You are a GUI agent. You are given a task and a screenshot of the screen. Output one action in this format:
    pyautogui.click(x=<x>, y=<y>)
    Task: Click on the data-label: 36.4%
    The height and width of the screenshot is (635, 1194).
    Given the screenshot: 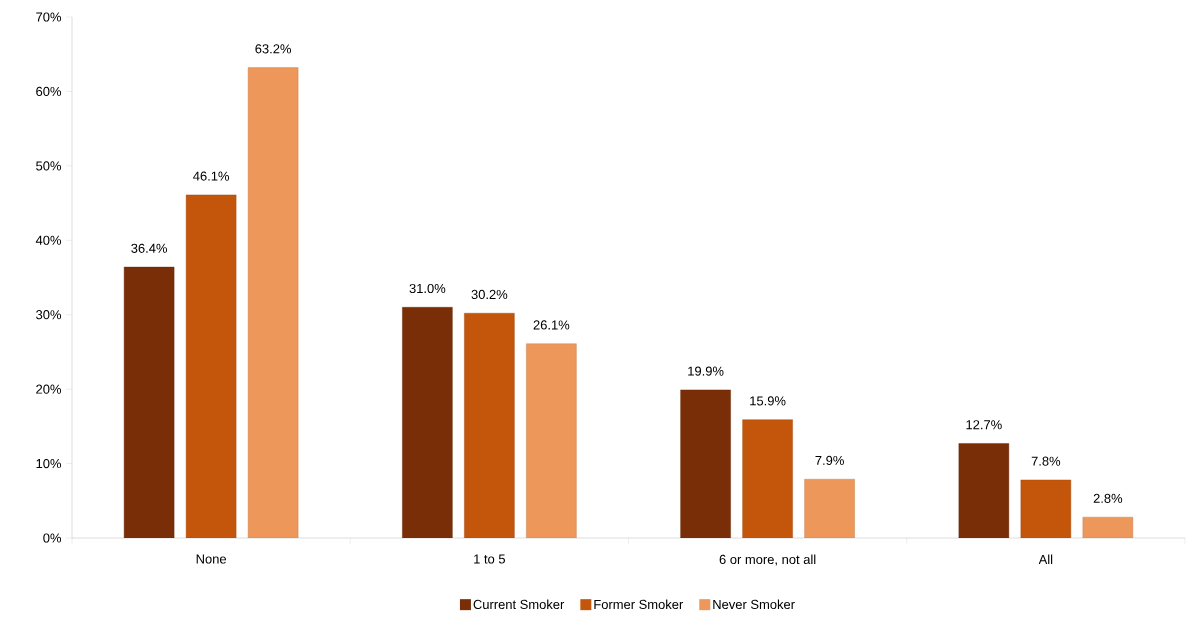 What is the action you would take?
    pyautogui.click(x=149, y=248)
    